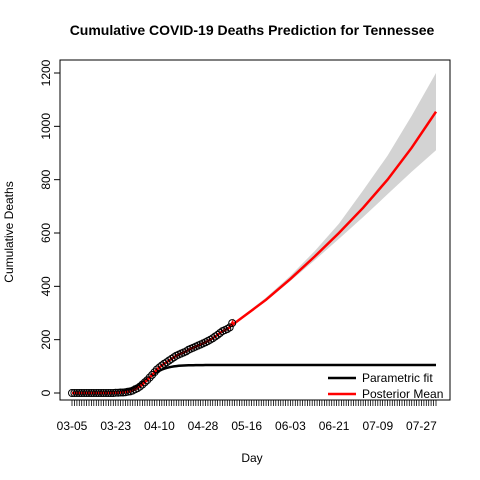  Describe the element at coordinates (46, 233) in the screenshot. I see `y-tick-label: 600` at that location.